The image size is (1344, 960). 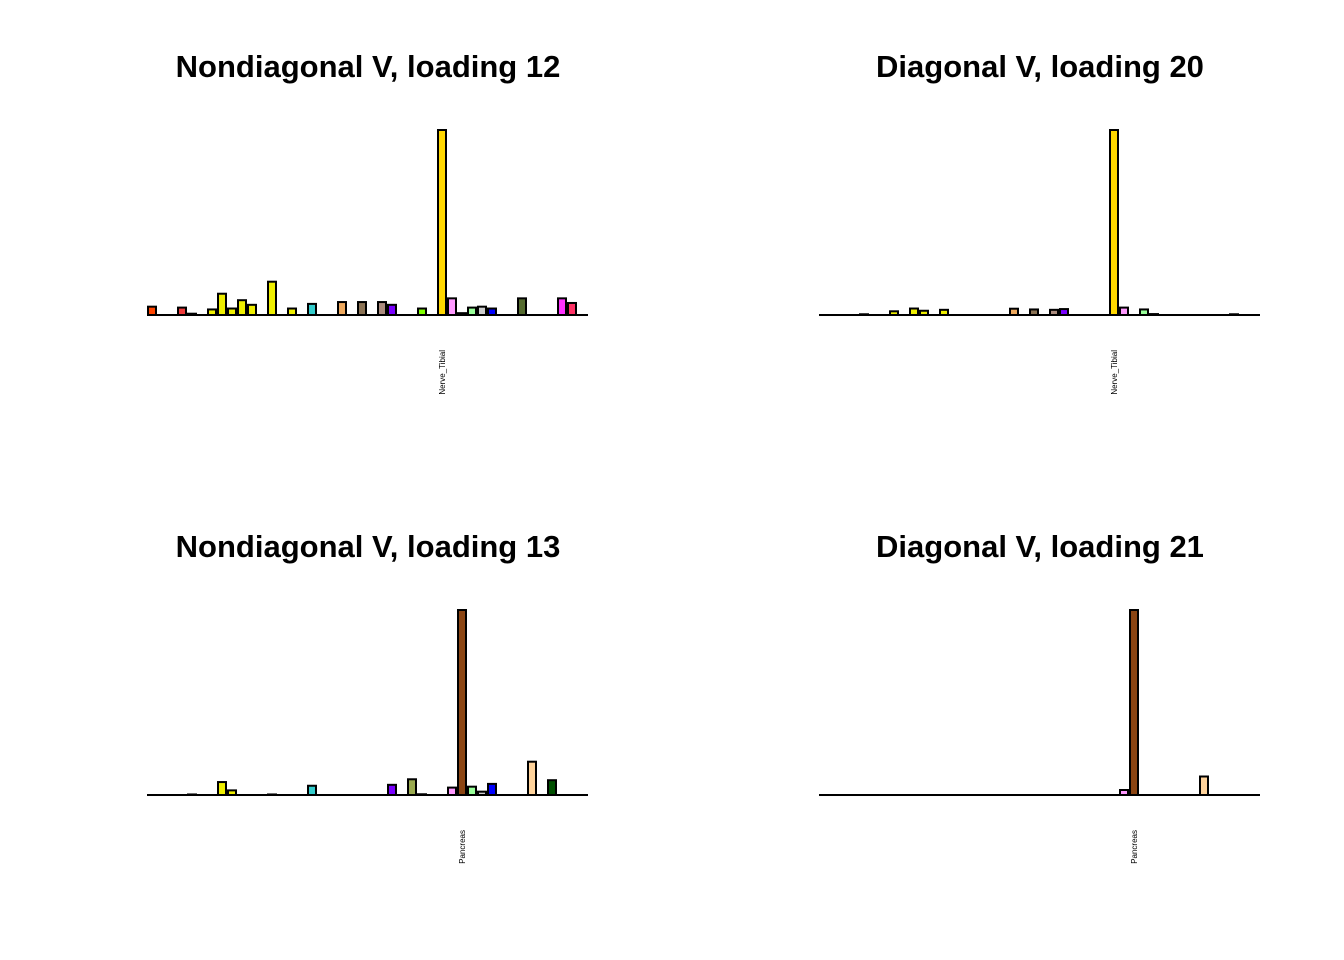 I want to click on chart-title: Diagonal V, loading 21, so click(x=1040, y=546).